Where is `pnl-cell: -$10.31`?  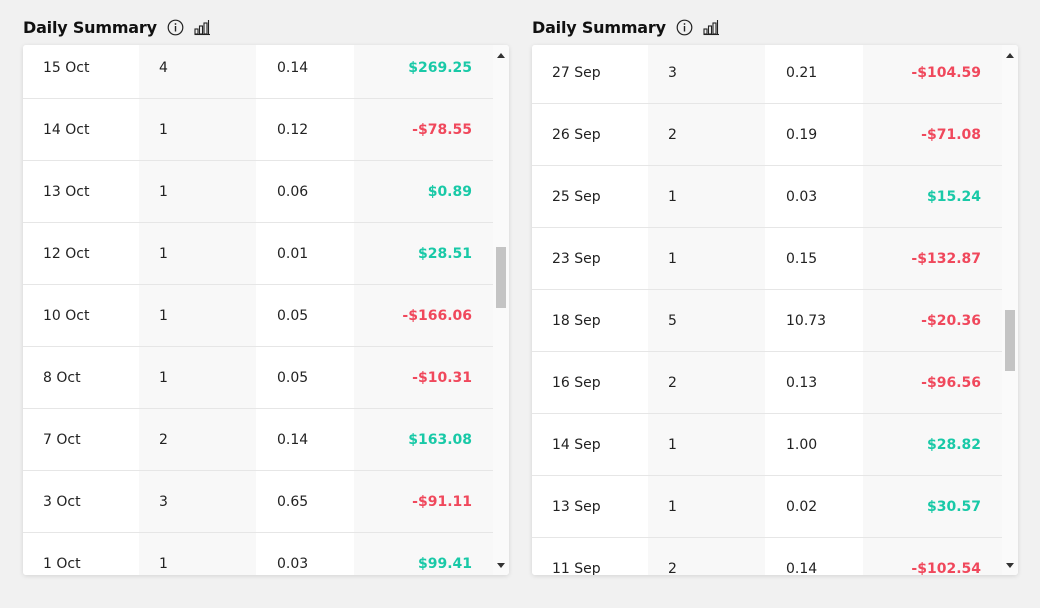
pnl-cell: -$10.31 is located at coordinates (423, 377).